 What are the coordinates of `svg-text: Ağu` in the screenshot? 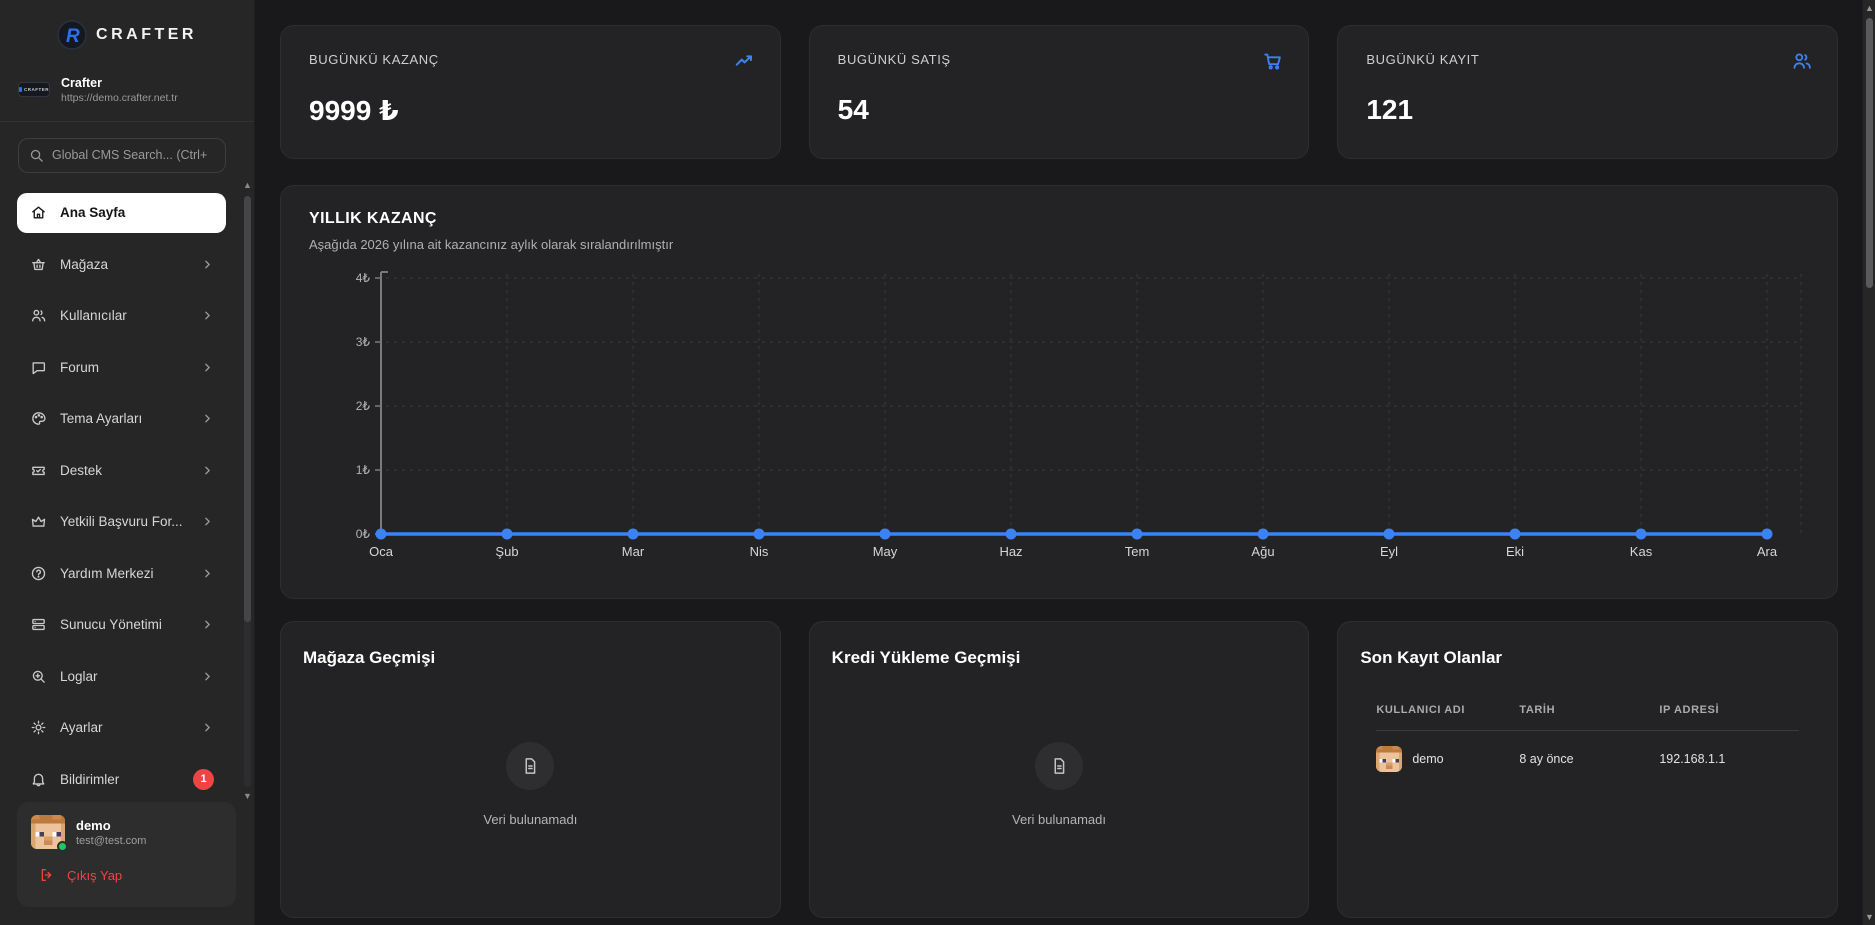 It's located at (1262, 551).